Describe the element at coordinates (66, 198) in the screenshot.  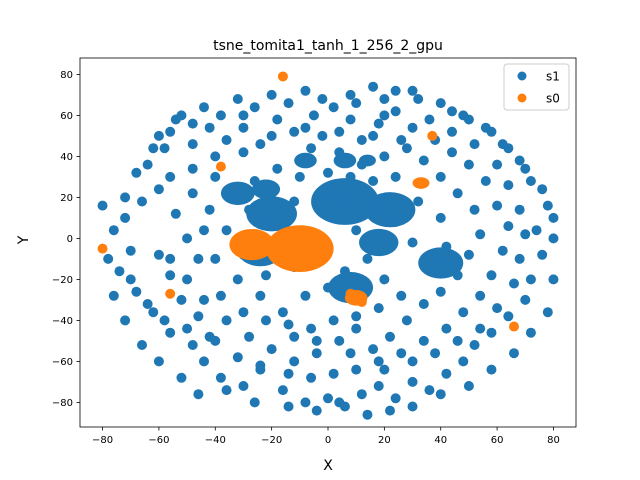
I see `y-tick-label: 20` at that location.